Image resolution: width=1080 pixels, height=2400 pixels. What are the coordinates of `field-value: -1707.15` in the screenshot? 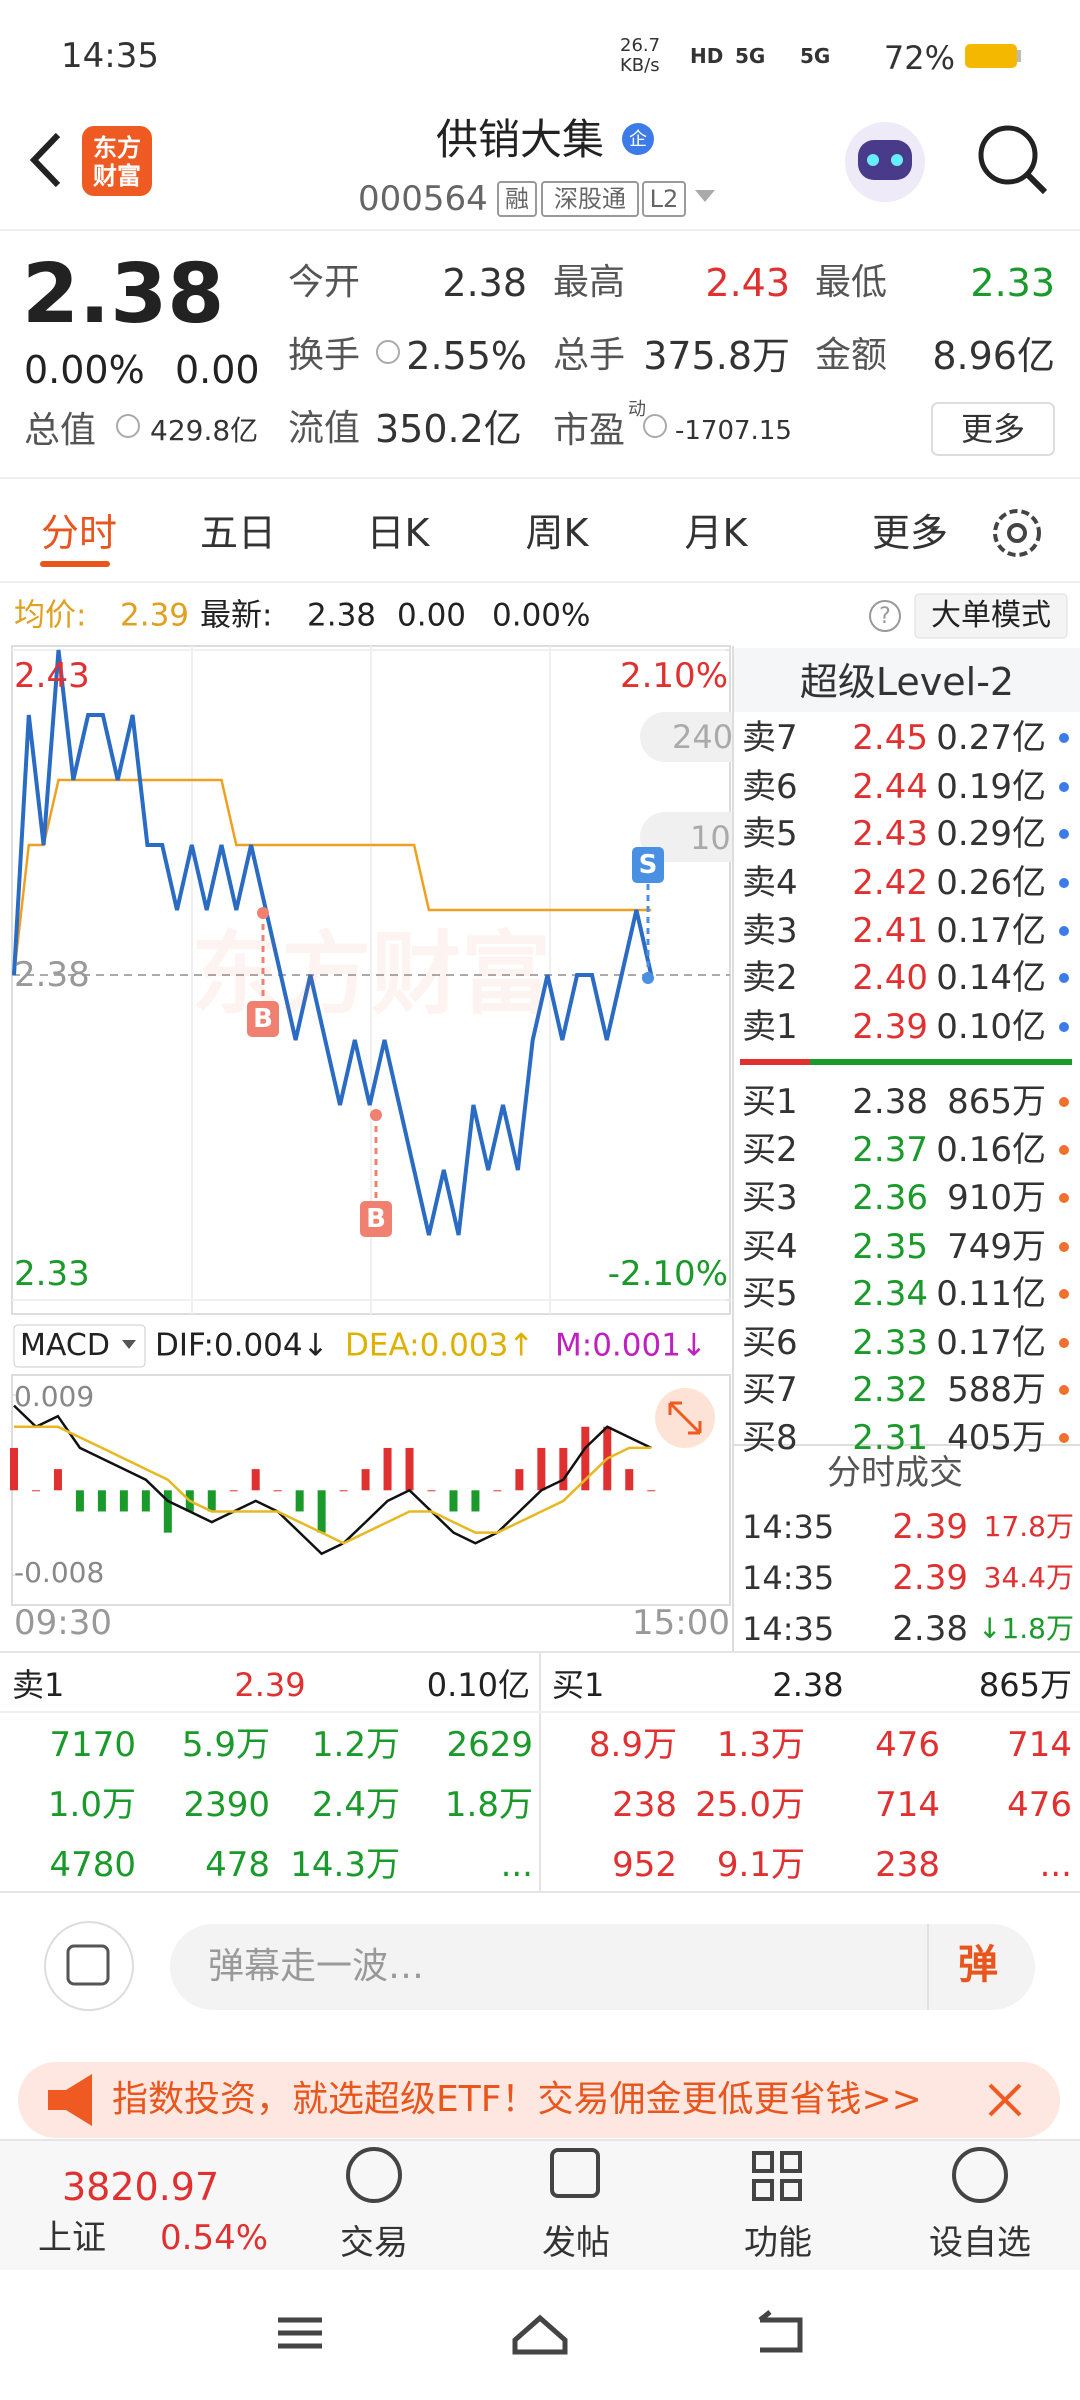 It's located at (733, 431).